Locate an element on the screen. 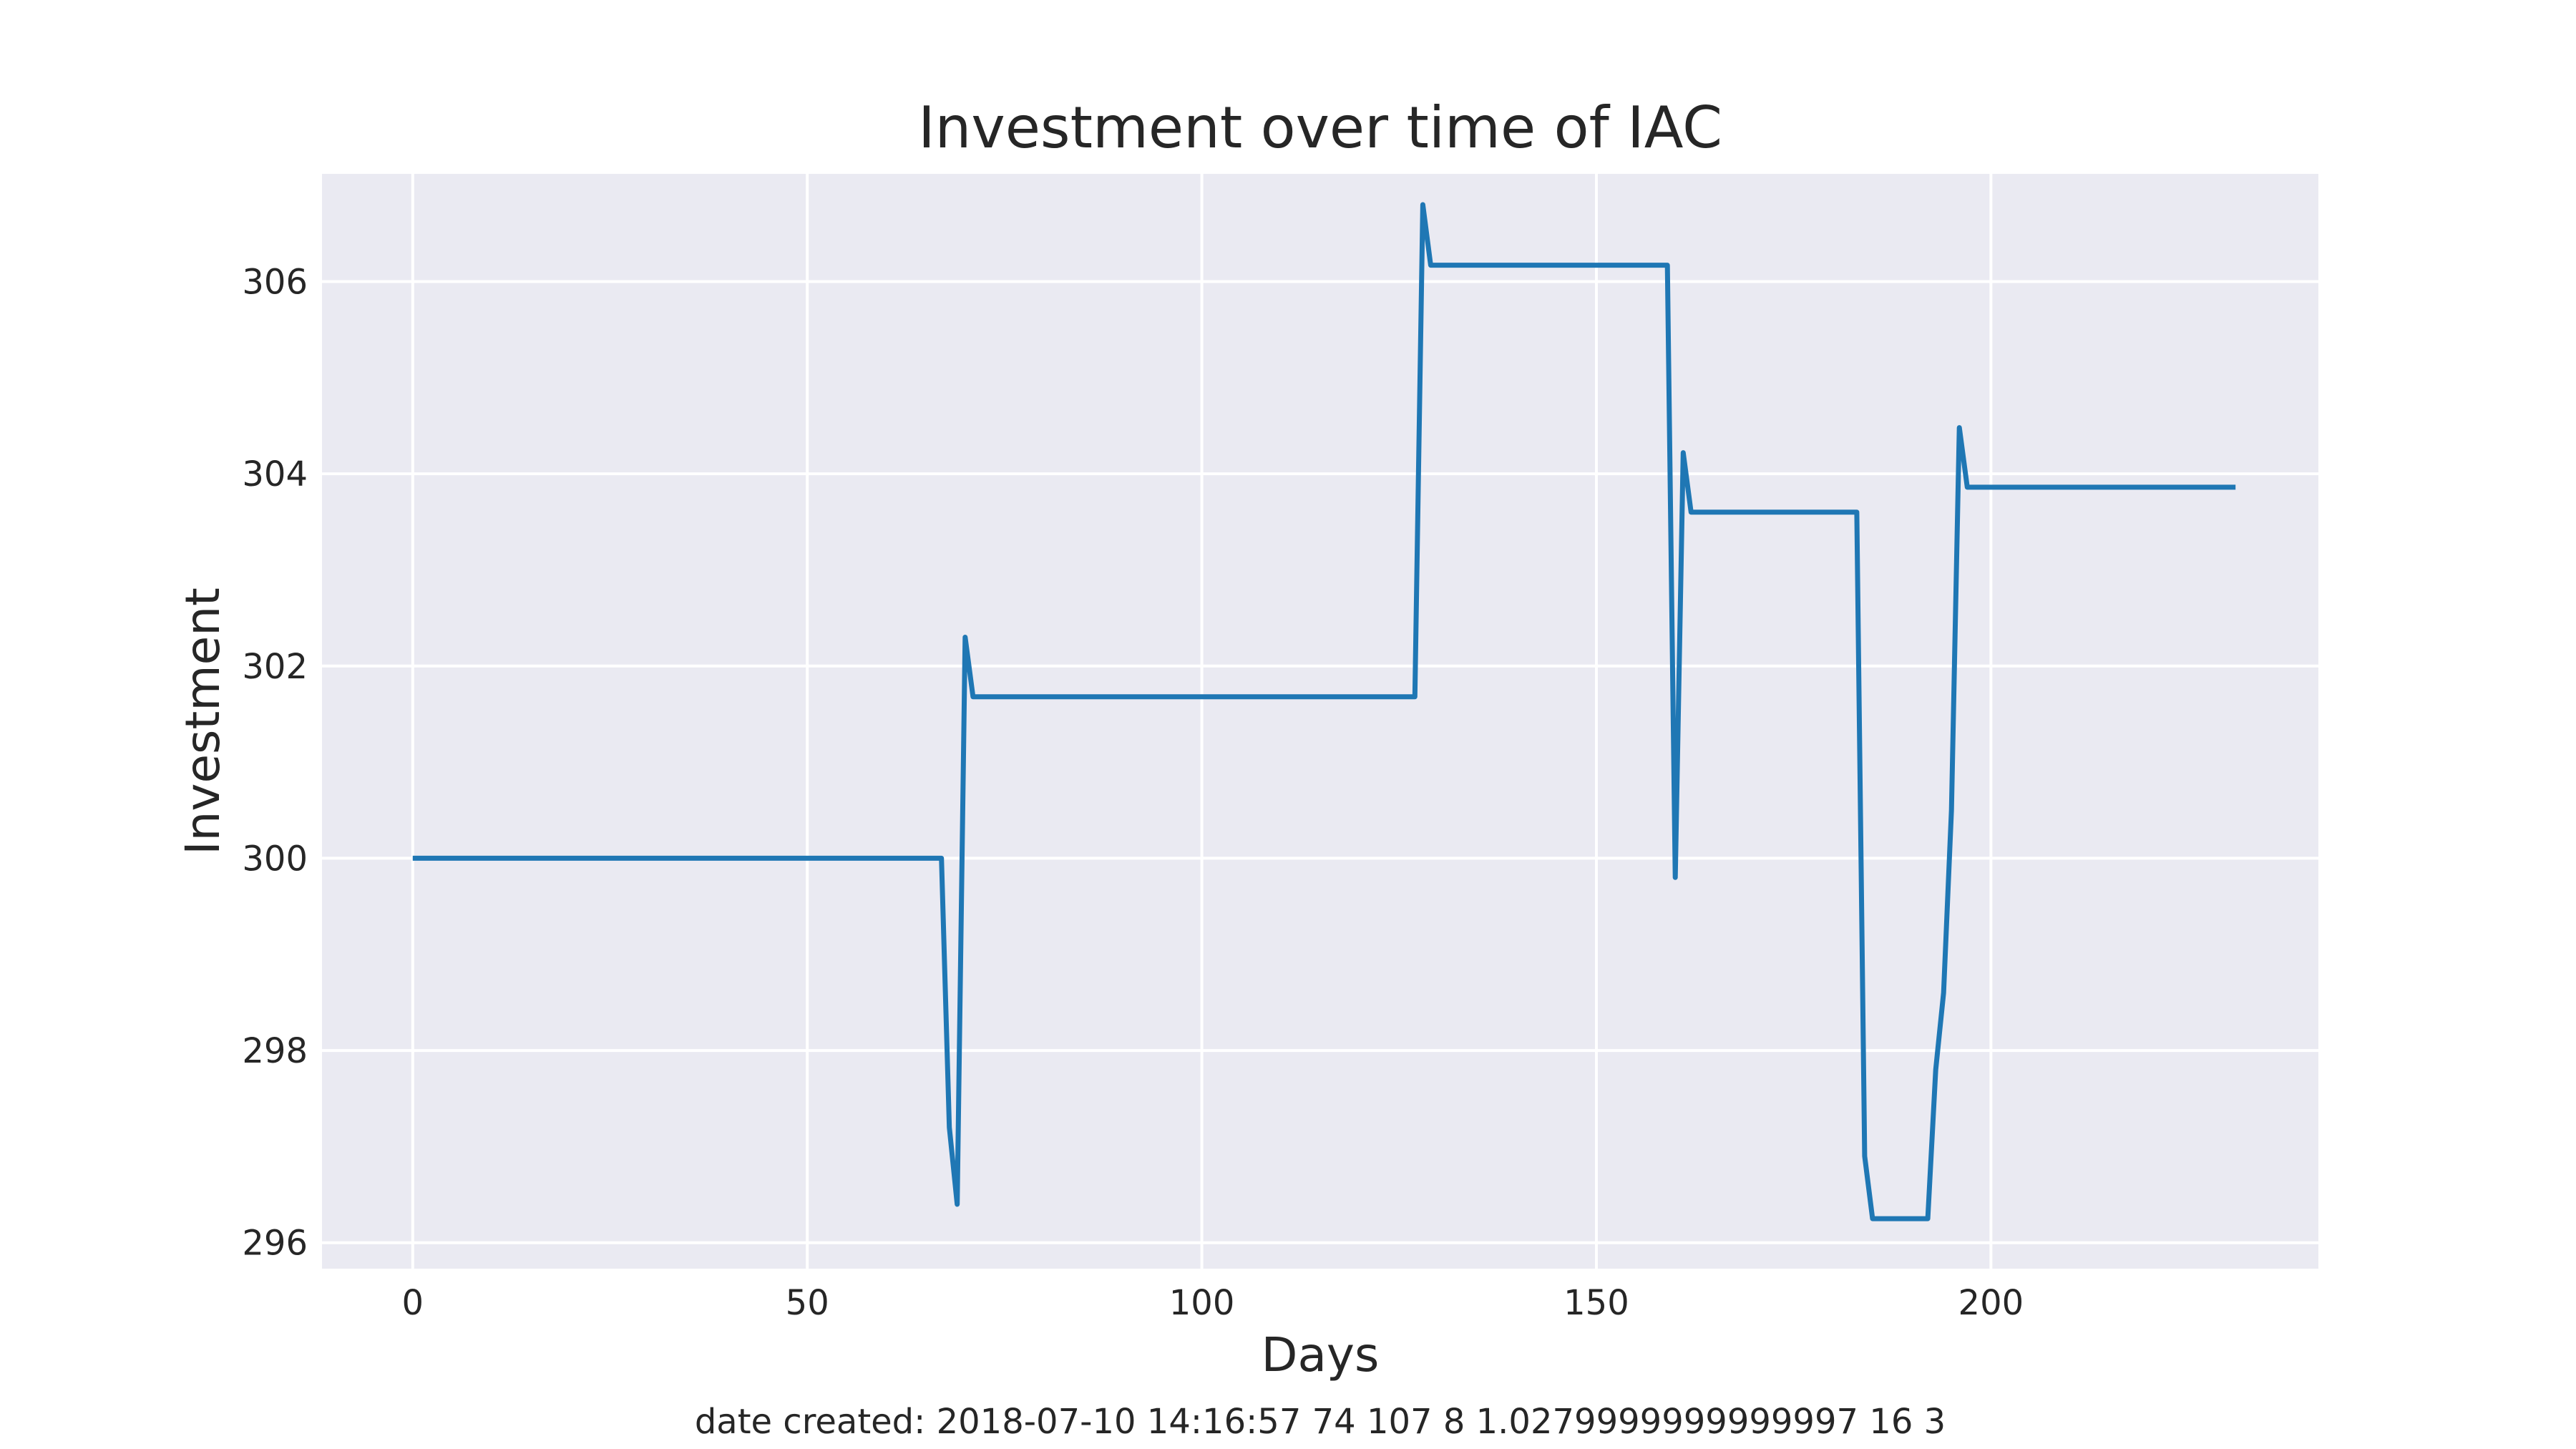  x-tick-label: 100 is located at coordinates (1202, 1303).